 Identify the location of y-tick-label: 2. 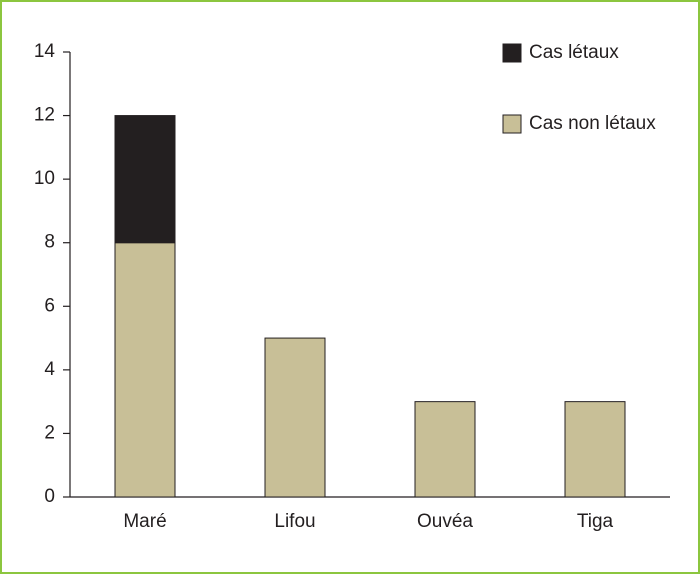
(49, 432).